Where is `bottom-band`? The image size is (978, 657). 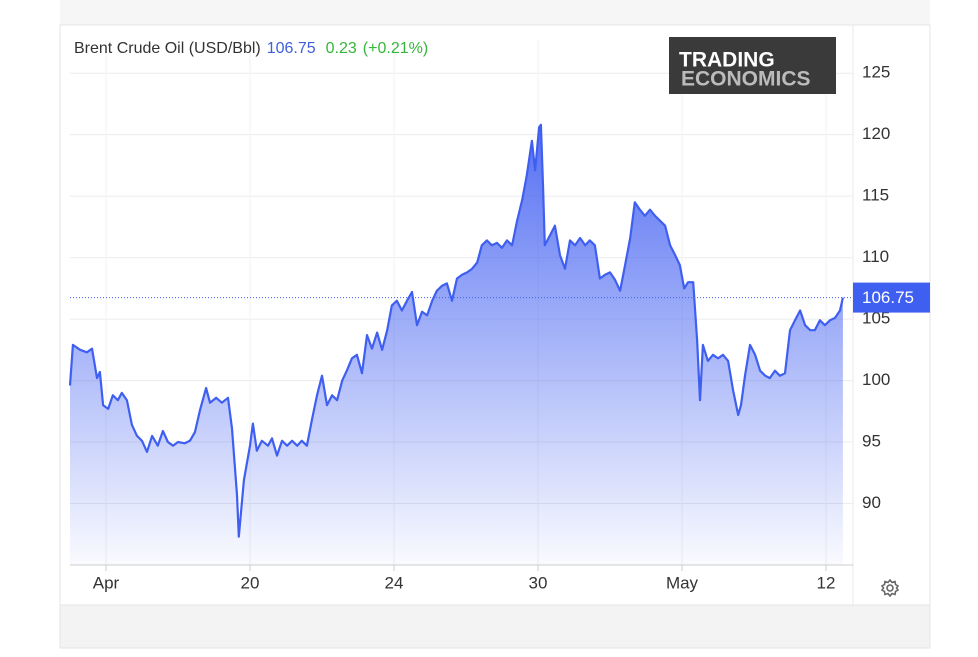 bottom-band is located at coordinates (495, 626).